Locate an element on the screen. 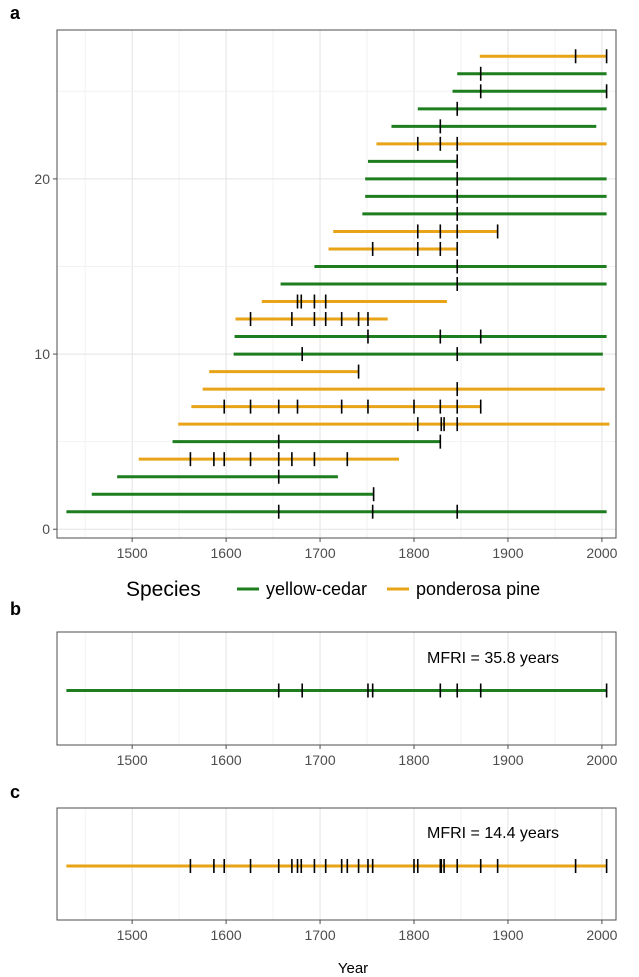  panel-letter-c: c is located at coordinates (15, 792).